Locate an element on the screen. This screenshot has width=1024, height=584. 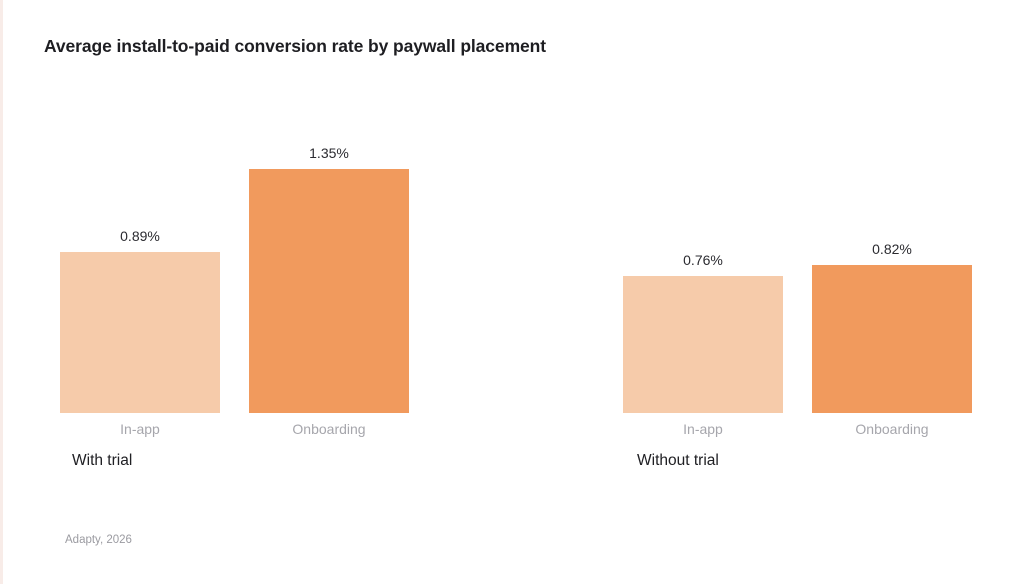
bar-column-onboarding: 1.35% Onboarding is located at coordinates (329, 291).